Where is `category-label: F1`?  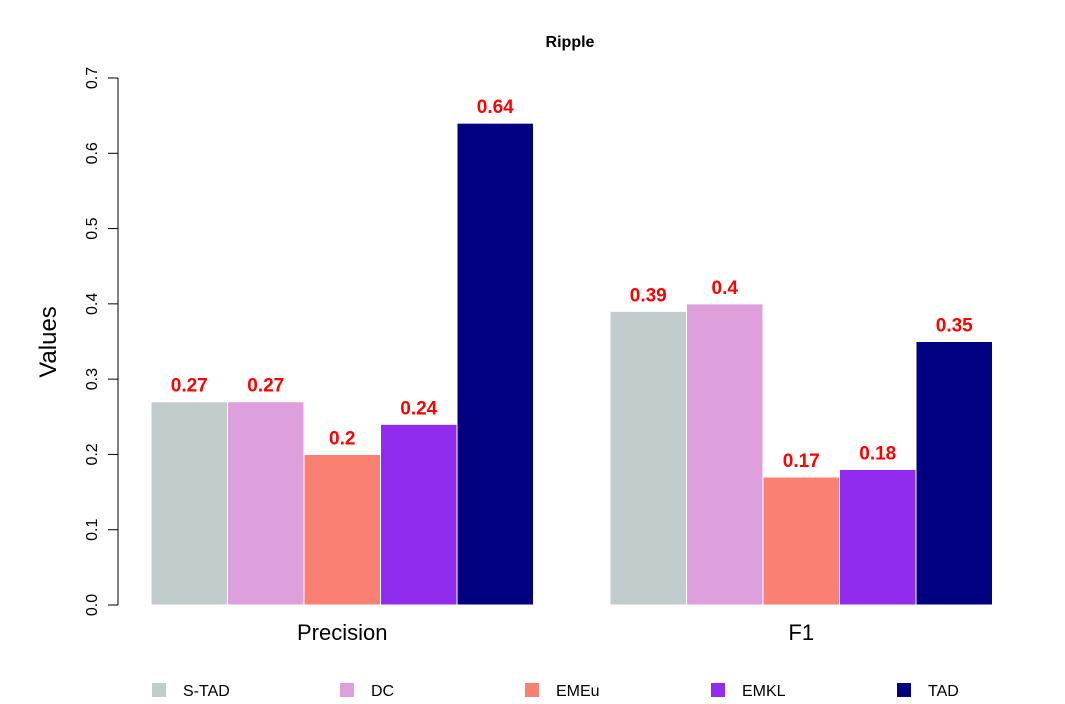
category-label: F1 is located at coordinates (801, 632).